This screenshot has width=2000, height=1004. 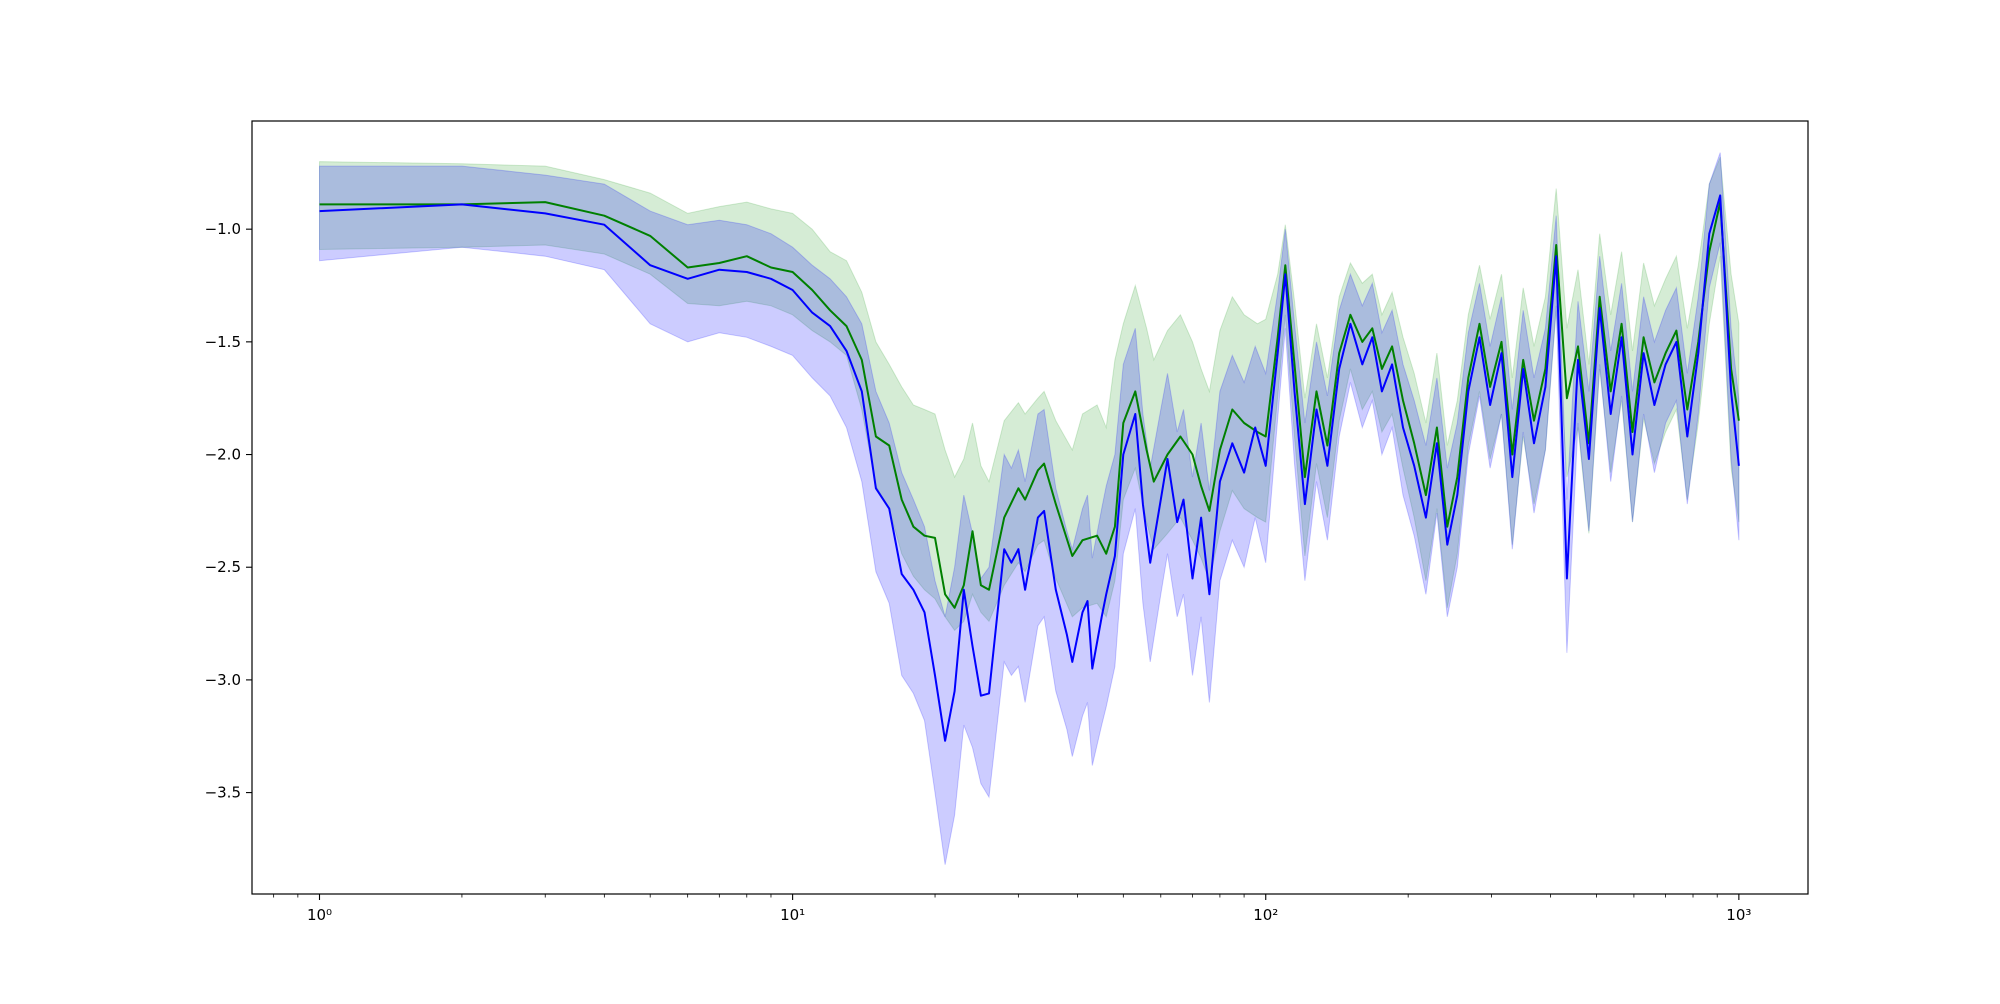 I want to click on y-tick-label: −2.0, so click(x=223, y=455).